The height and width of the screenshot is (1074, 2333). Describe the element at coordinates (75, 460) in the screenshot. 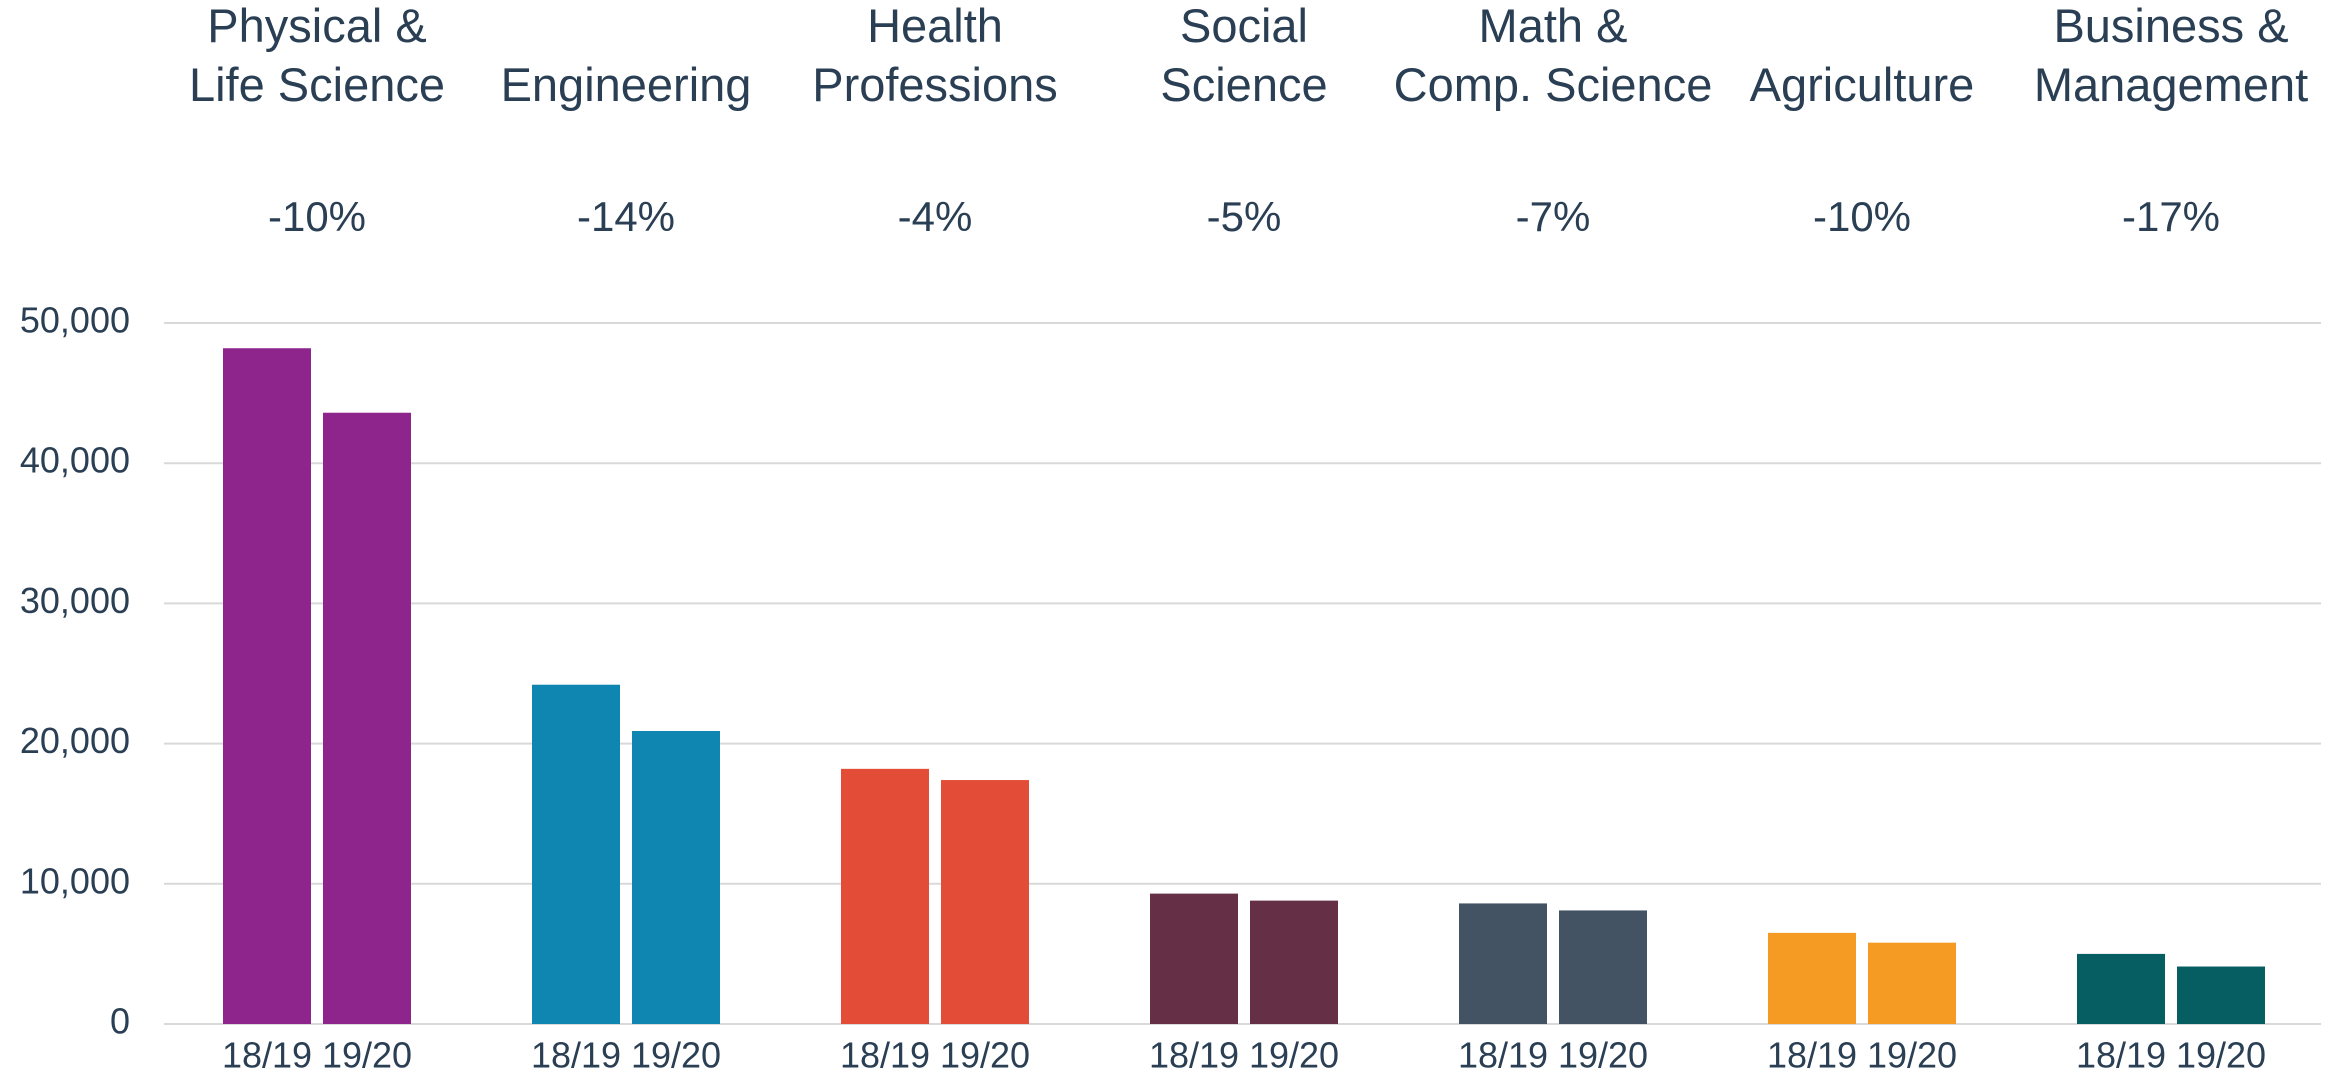

I see `y-tick-label: 40,000` at that location.